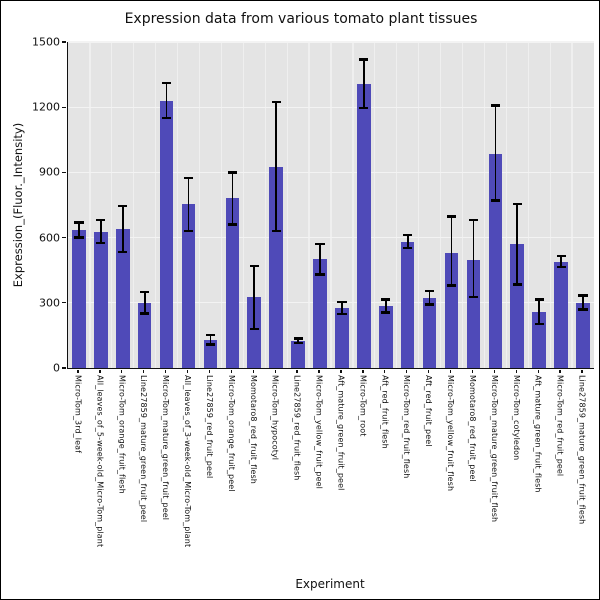 The width and height of the screenshot is (600, 600). Describe the element at coordinates (209, 427) in the screenshot. I see `x-tick-label: Line27859_red_fruit_peel` at that location.